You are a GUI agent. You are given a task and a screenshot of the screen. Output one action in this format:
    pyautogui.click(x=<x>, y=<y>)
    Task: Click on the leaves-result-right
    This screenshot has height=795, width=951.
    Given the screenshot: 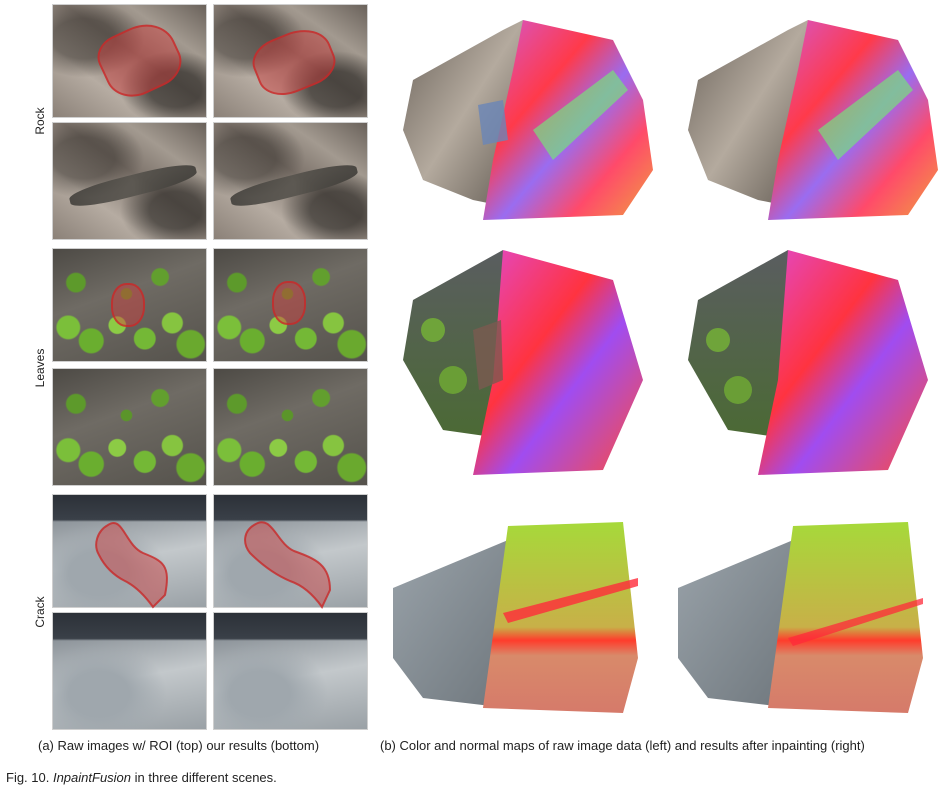 What is the action you would take?
    pyautogui.click(x=290, y=427)
    